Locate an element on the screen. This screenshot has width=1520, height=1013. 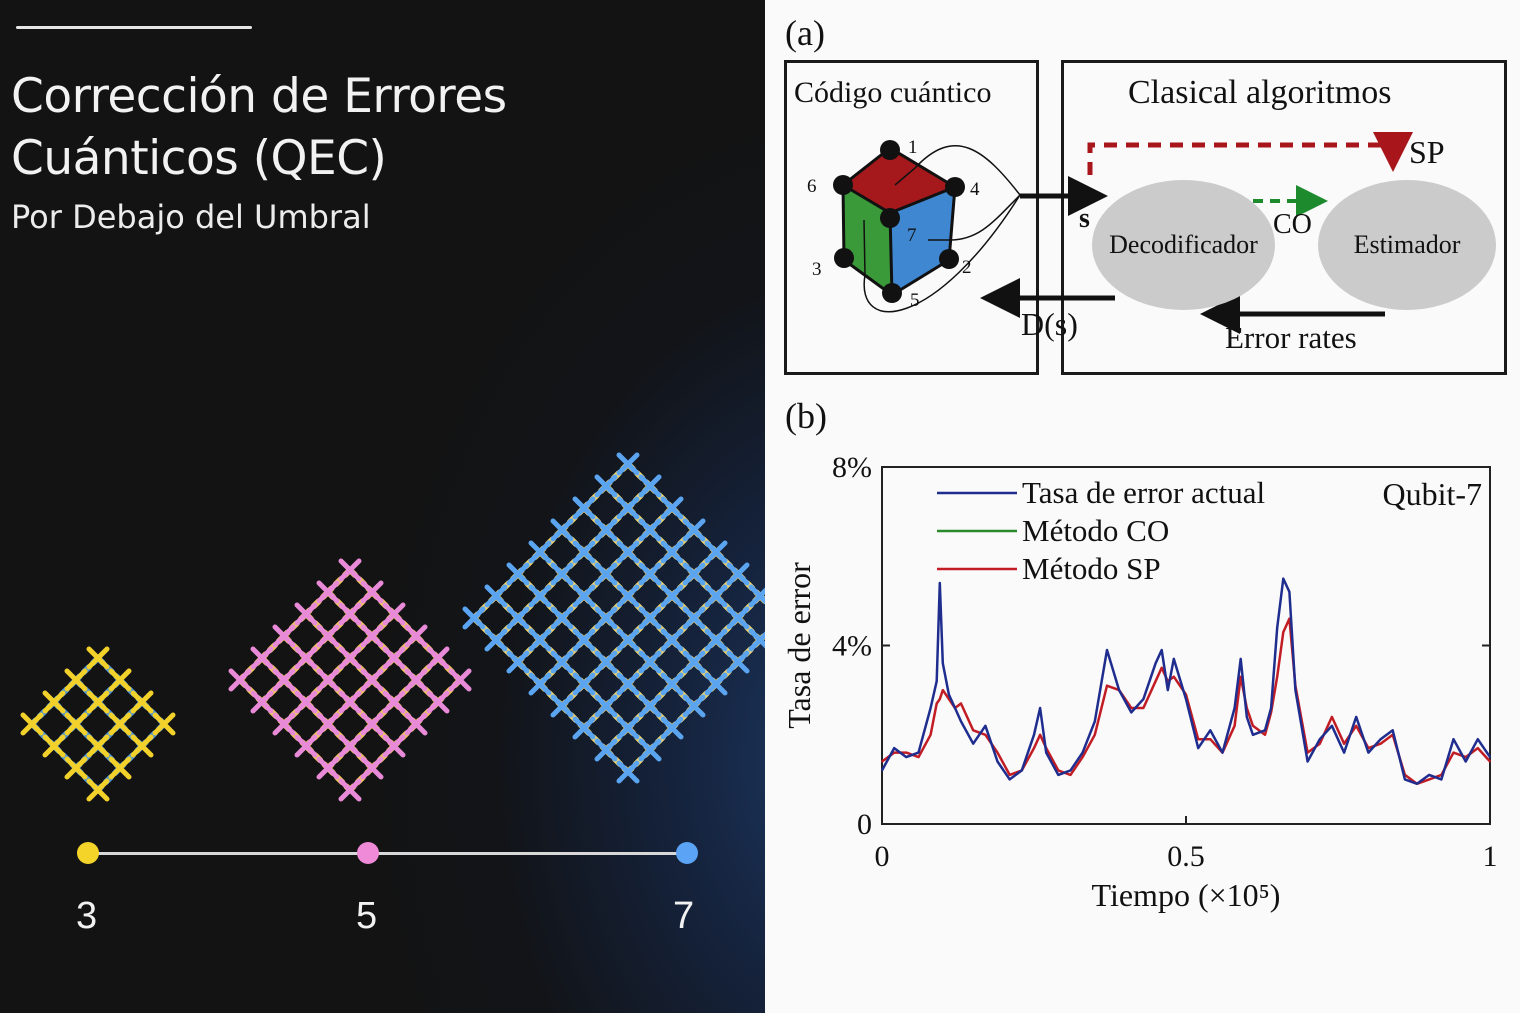
qubit-annotation: Qubit-7 is located at coordinates (1432, 494).